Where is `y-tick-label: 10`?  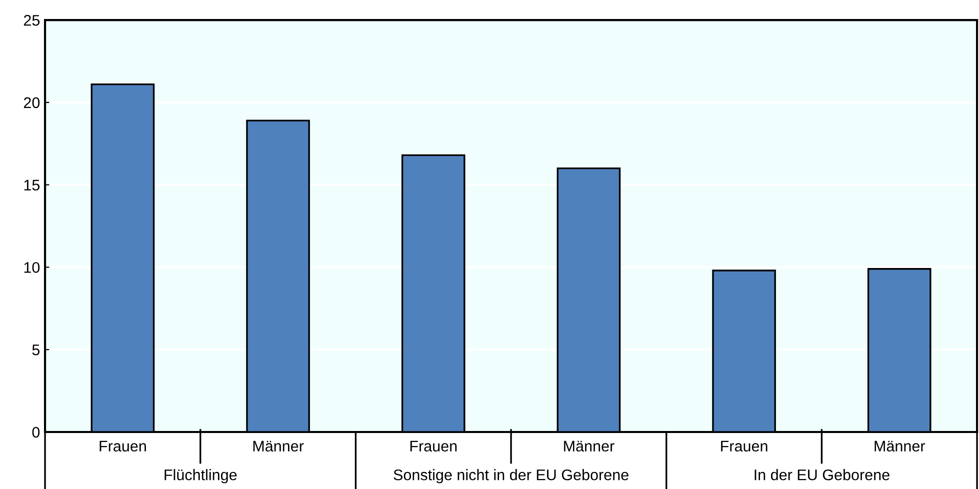 y-tick-label: 10 is located at coordinates (32, 267).